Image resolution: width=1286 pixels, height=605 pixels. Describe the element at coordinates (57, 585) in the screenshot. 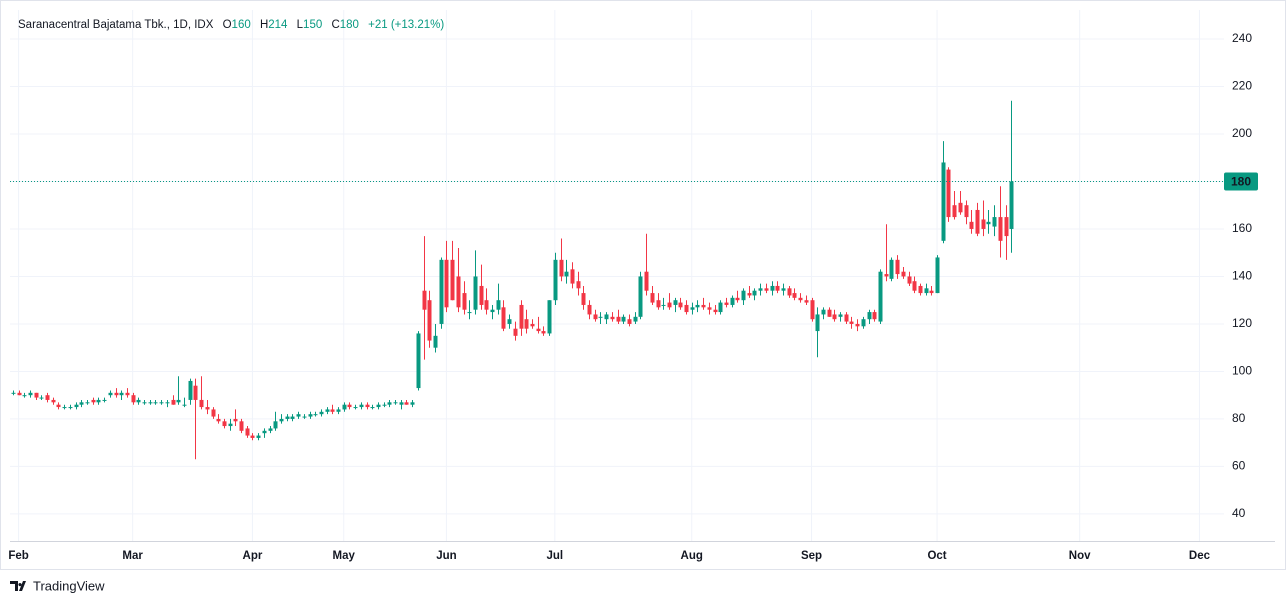

I see `logo: TradingView` at that location.